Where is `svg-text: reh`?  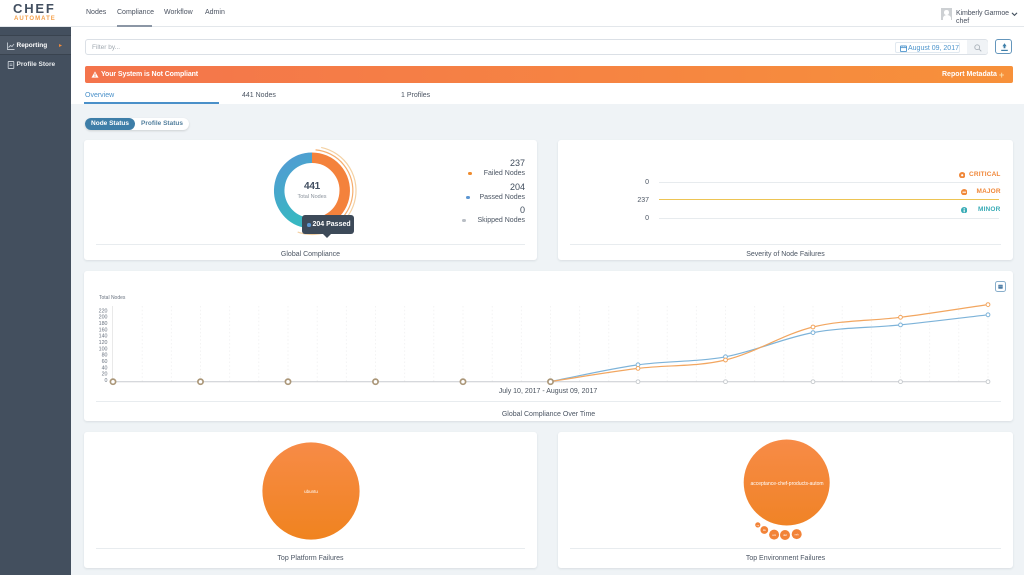 svg-text: reh is located at coordinates (797, 534).